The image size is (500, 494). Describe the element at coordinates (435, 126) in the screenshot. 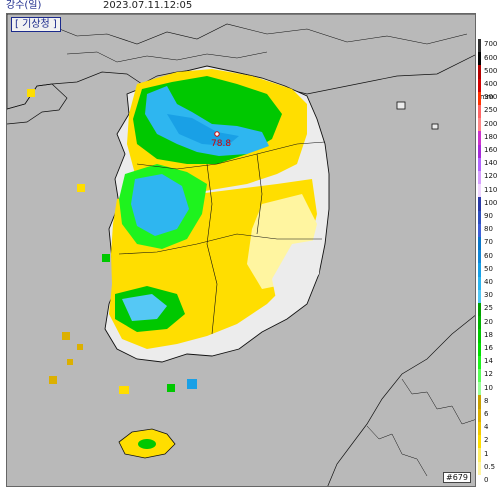

I see `dokdo` at that location.